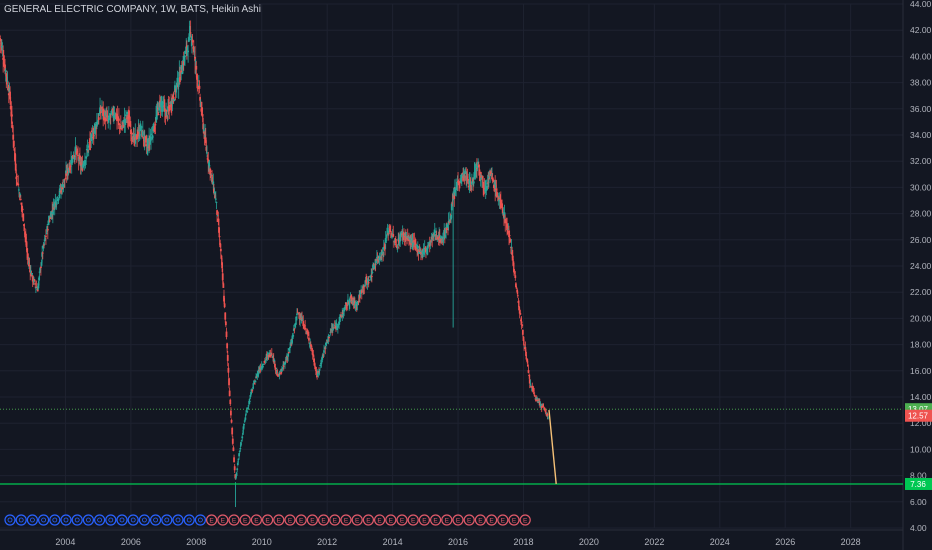  Describe the element at coordinates (131, 542) in the screenshot. I see `x-tick-label: 2006` at that location.